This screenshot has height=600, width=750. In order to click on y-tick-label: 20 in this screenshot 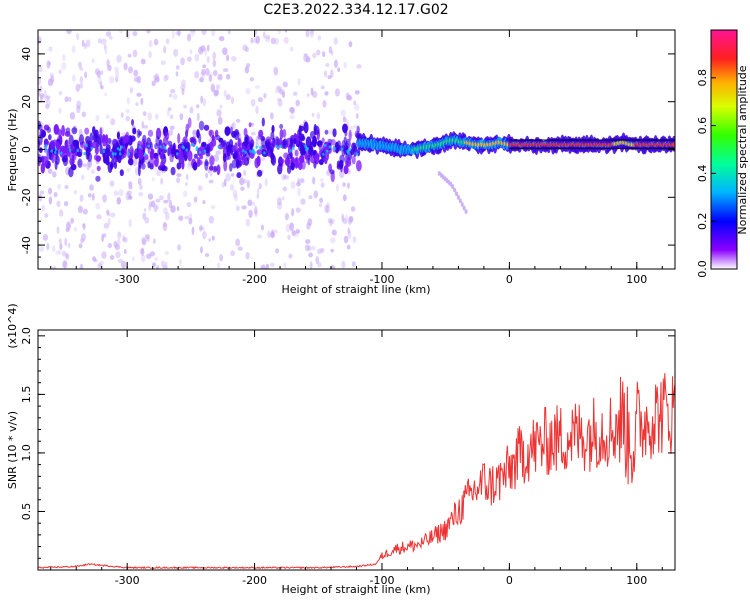, I will do `click(26, 102)`.